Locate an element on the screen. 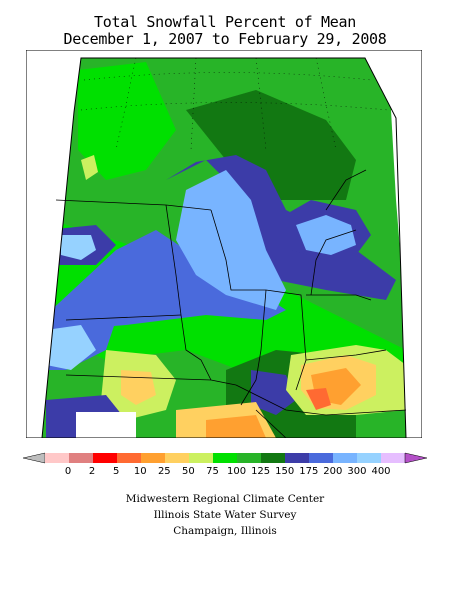 Image resolution: width=450 pixels, height=600 pixels. legend-label: 175 is located at coordinates (308, 471).